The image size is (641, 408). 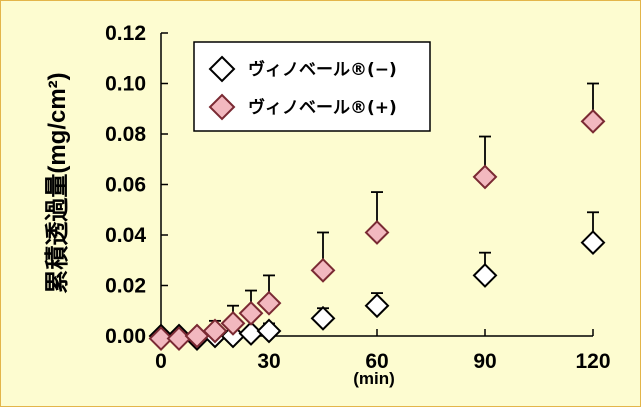 I want to click on y-tick-label: 0.12, so click(x=125, y=33).